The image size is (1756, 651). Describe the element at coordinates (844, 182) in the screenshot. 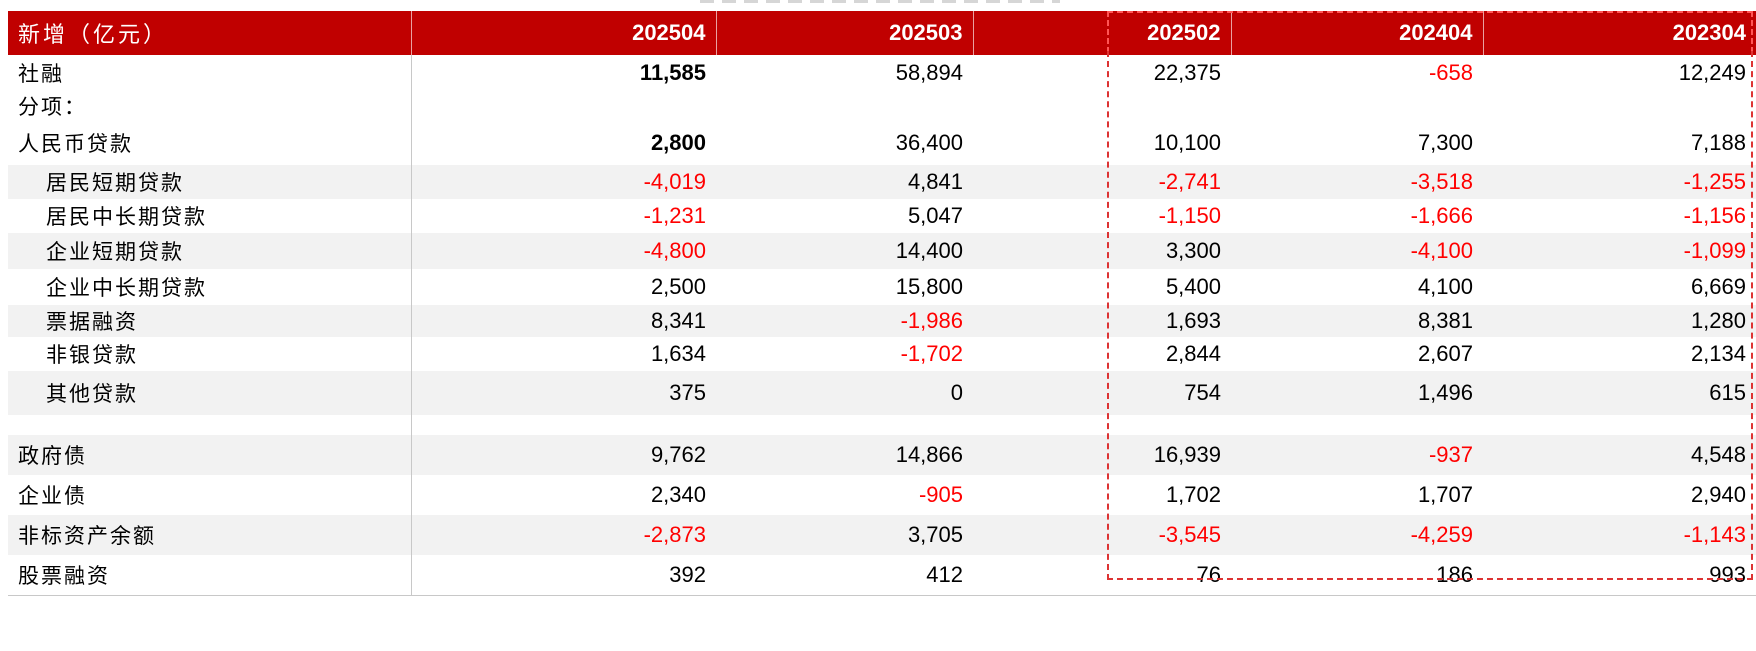

I see `cell: 4,841` at that location.